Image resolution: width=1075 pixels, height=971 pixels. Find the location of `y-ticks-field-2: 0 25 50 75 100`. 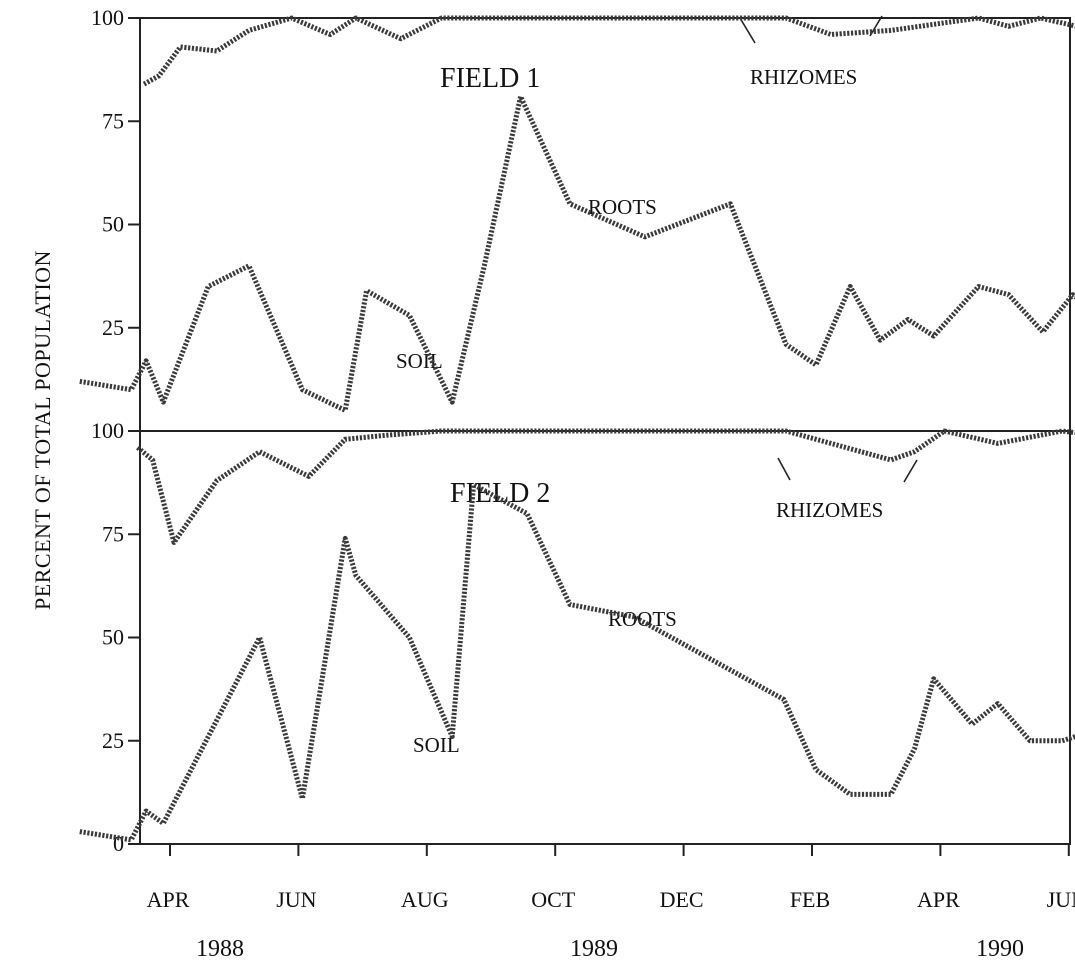

y-ticks-field-2: 0 25 50 75 100 is located at coordinates (115, 637).